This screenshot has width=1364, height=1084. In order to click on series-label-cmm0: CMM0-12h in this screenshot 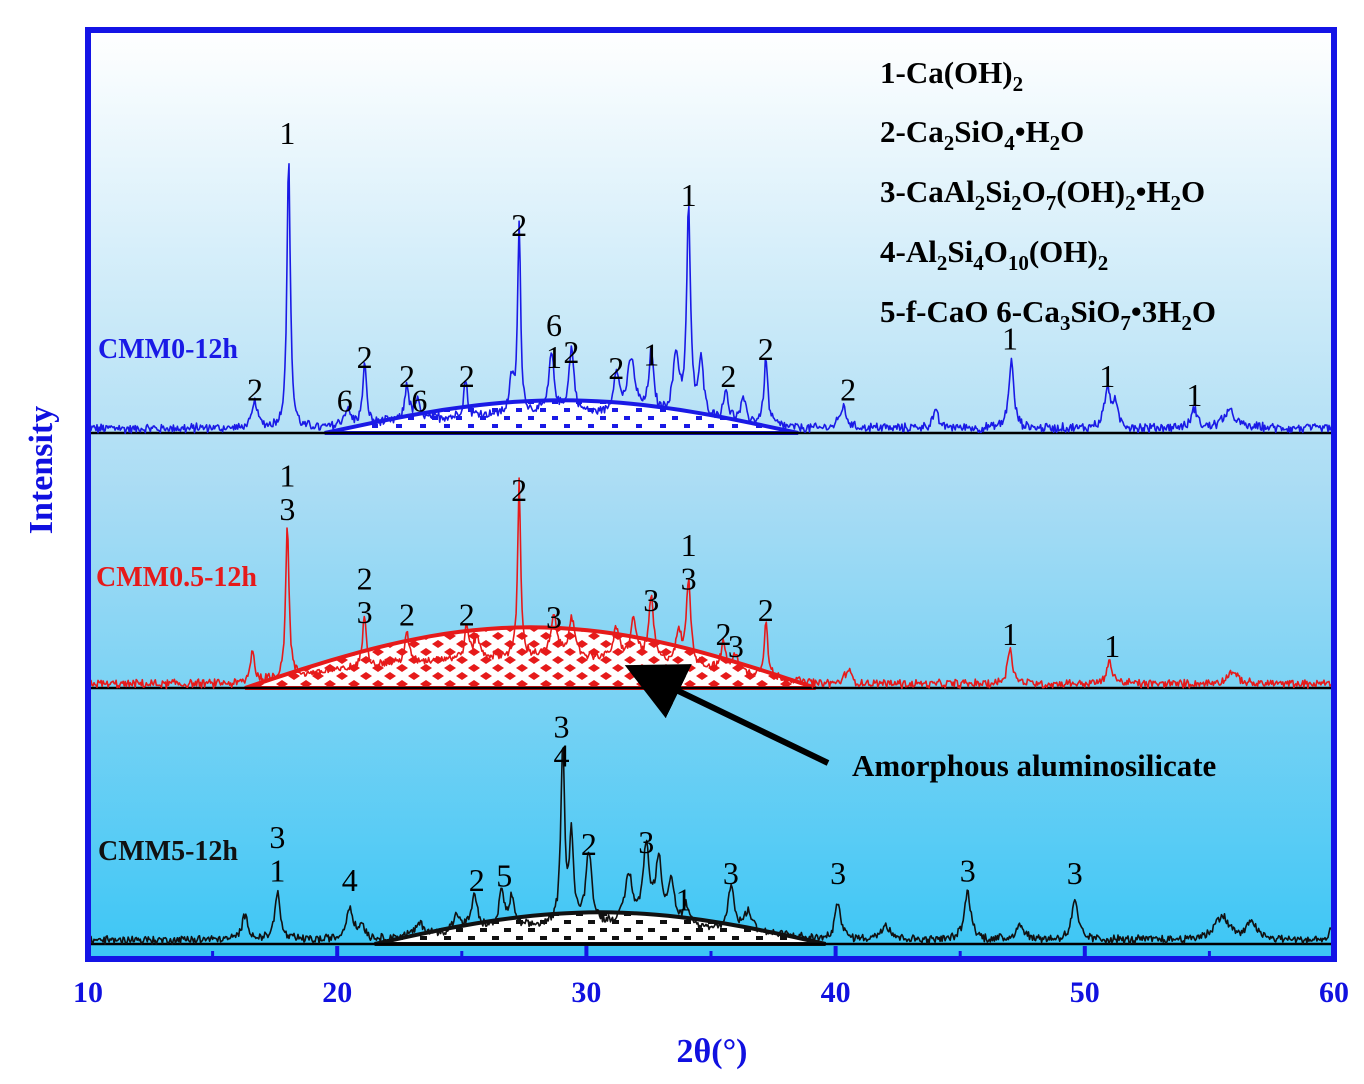, I will do `click(168, 349)`.